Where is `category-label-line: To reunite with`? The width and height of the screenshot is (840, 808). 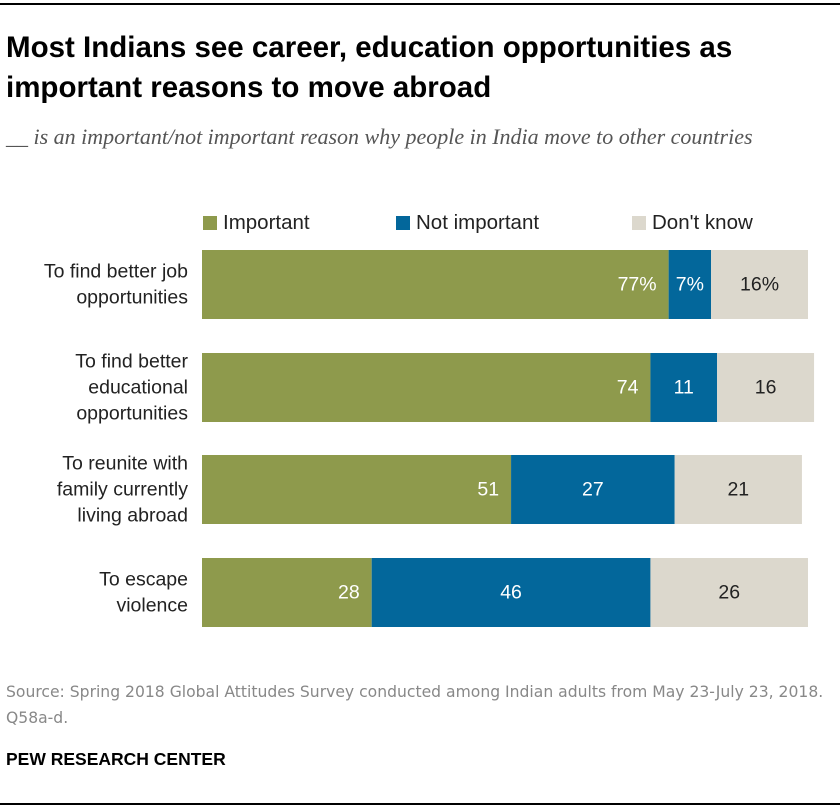
category-label-line: To reunite with is located at coordinates (125, 464).